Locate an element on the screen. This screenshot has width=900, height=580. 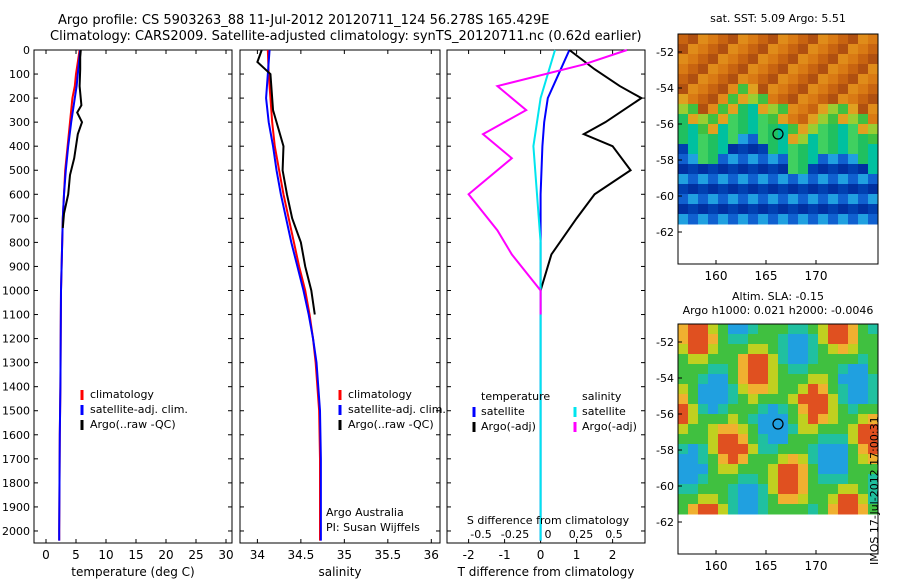
x-tick-label: 10 is located at coordinates (105, 555).